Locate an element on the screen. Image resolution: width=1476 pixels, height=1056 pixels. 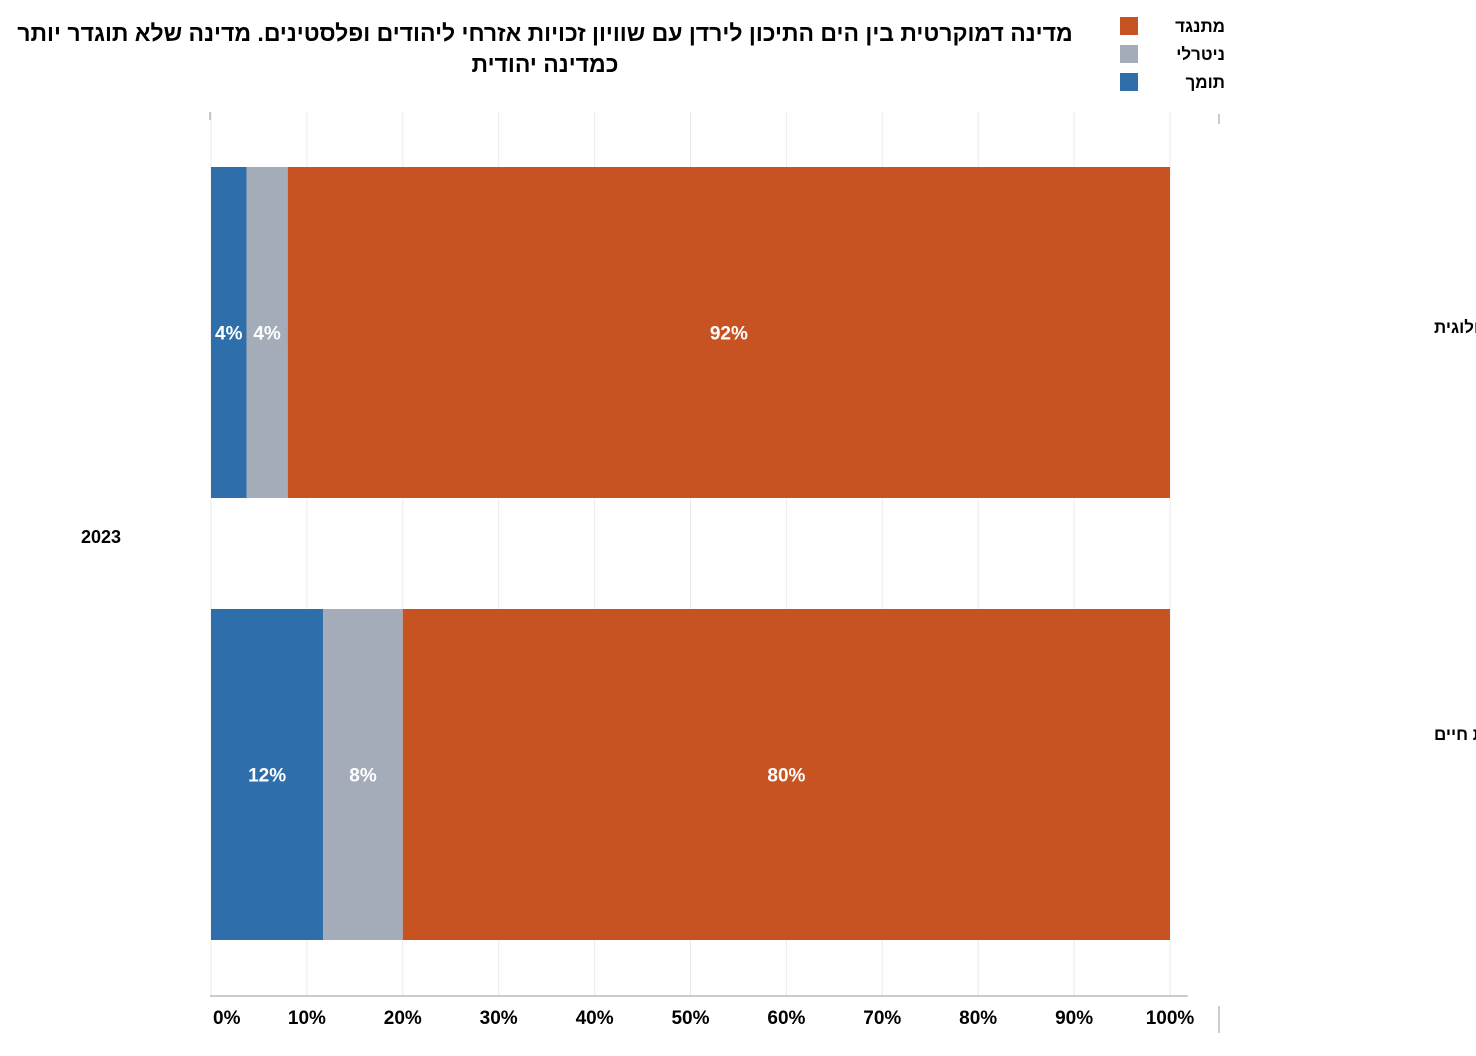
legend-swatch-neutral is located at coordinates (1129, 54).